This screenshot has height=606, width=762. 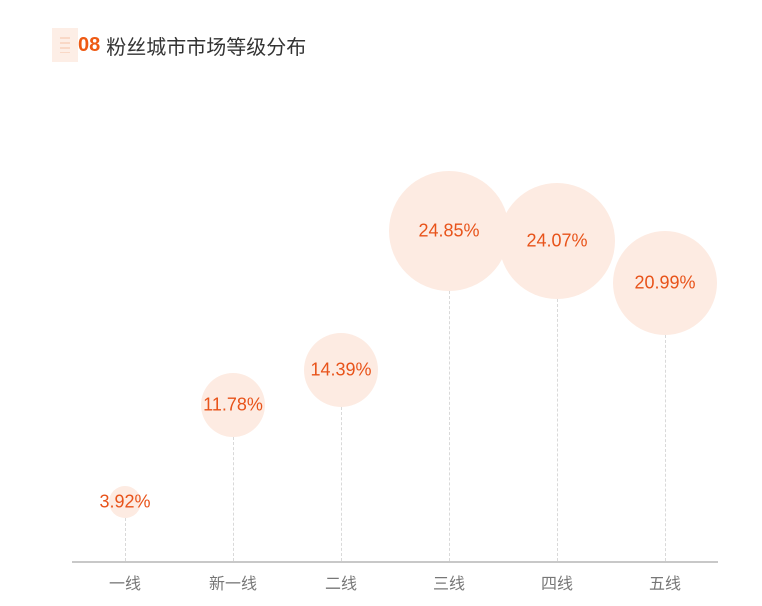 I want to click on title-number: 08, so click(x=89, y=44).